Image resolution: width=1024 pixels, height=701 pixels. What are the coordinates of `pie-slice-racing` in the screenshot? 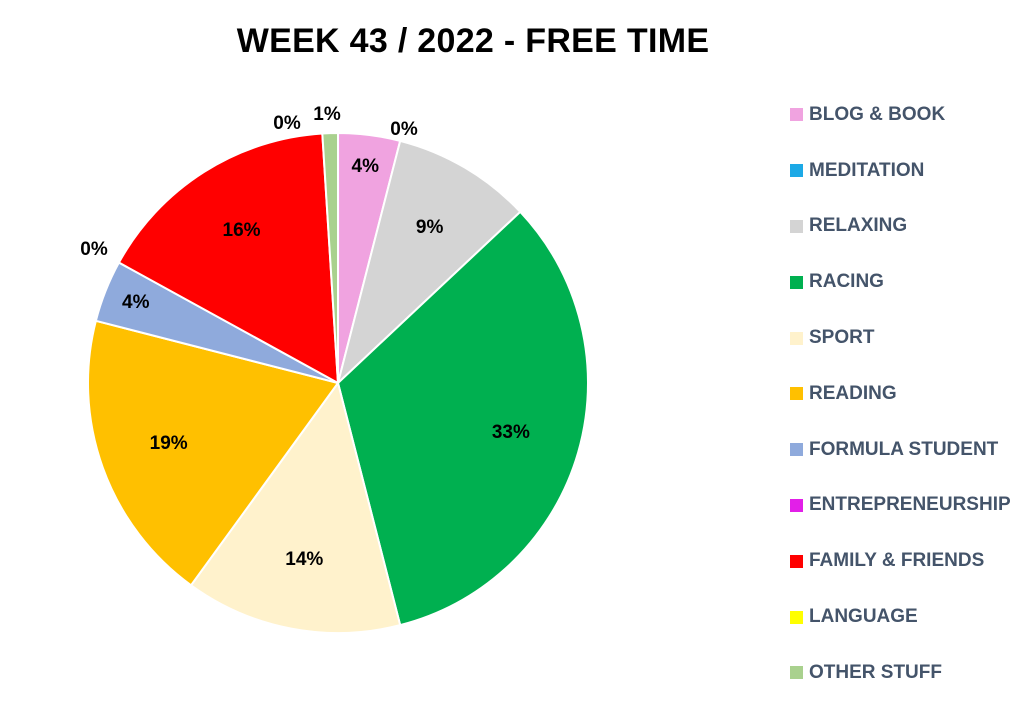 It's located at (462, 418).